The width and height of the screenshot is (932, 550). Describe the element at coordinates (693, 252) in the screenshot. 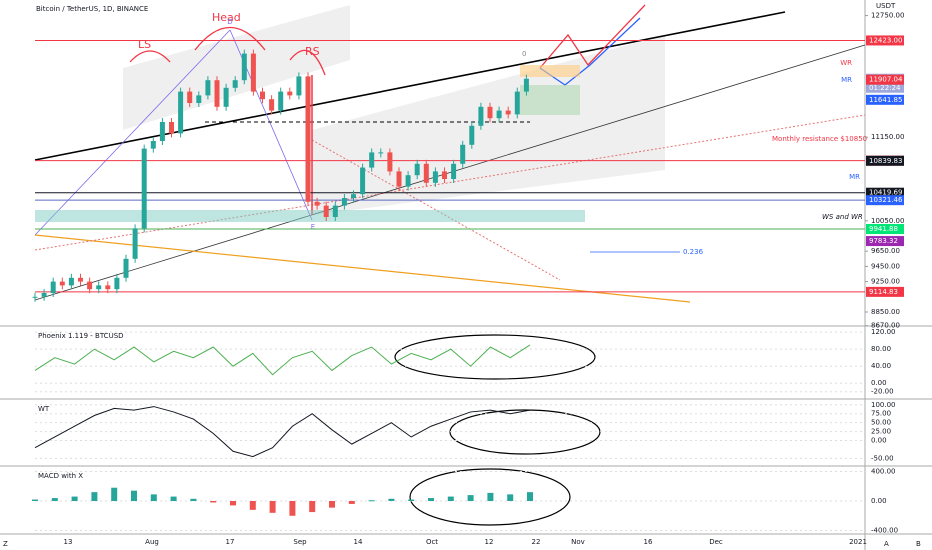

I see `annotation: 0.236` at that location.